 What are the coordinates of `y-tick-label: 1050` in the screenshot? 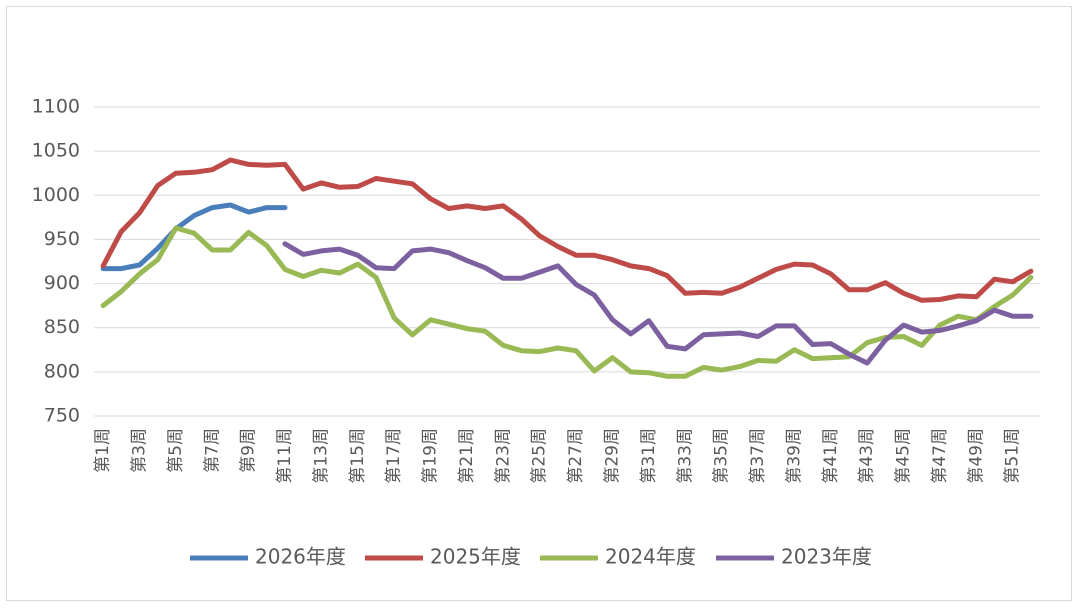 It's located at (56, 151).